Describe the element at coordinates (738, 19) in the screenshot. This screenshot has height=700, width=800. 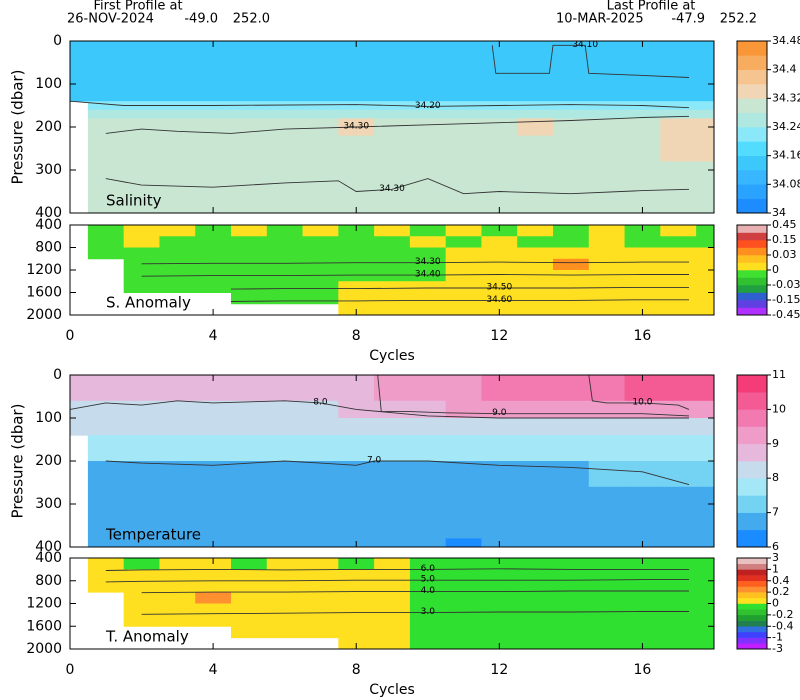
I see `last-profile-lon: 252.2` at that location.